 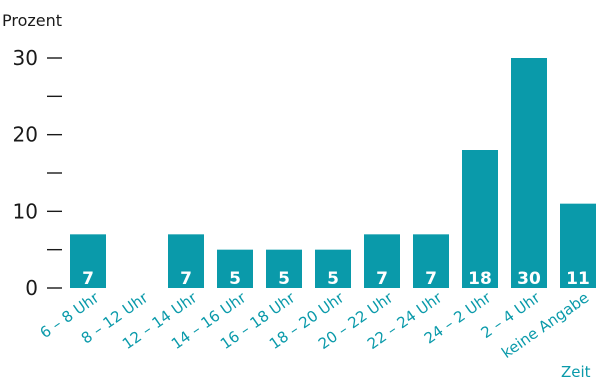 I want to click on value-label: 18, so click(x=480, y=279).